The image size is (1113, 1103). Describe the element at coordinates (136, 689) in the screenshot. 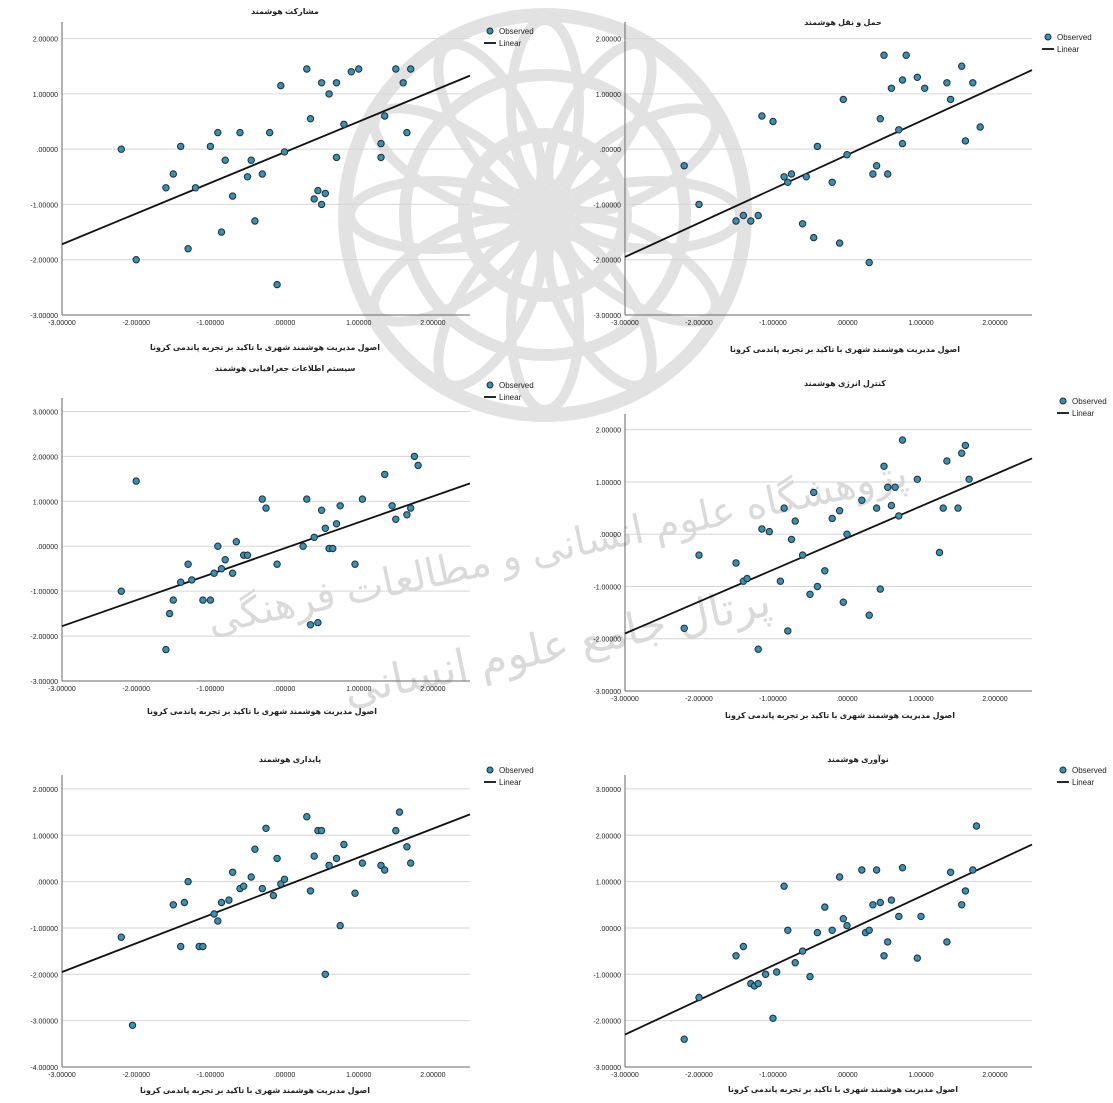

I see `x-tick-label: -2.00000` at that location.